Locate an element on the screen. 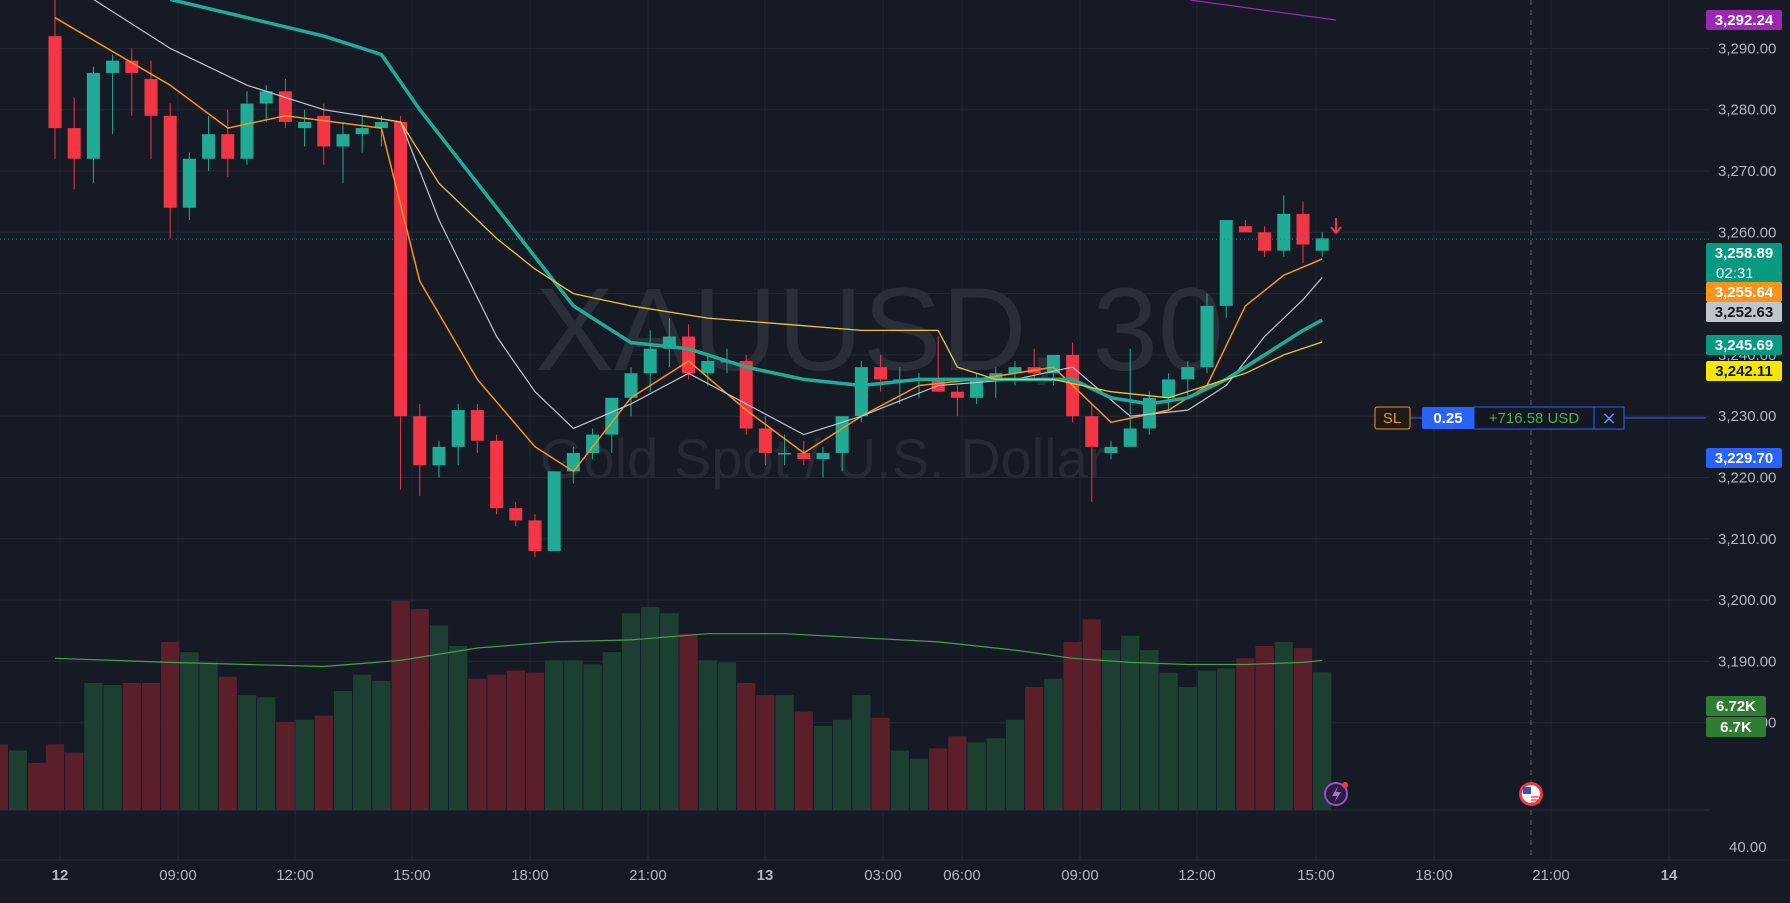  price-tick-label: 3,210.00 is located at coordinates (1747, 539).